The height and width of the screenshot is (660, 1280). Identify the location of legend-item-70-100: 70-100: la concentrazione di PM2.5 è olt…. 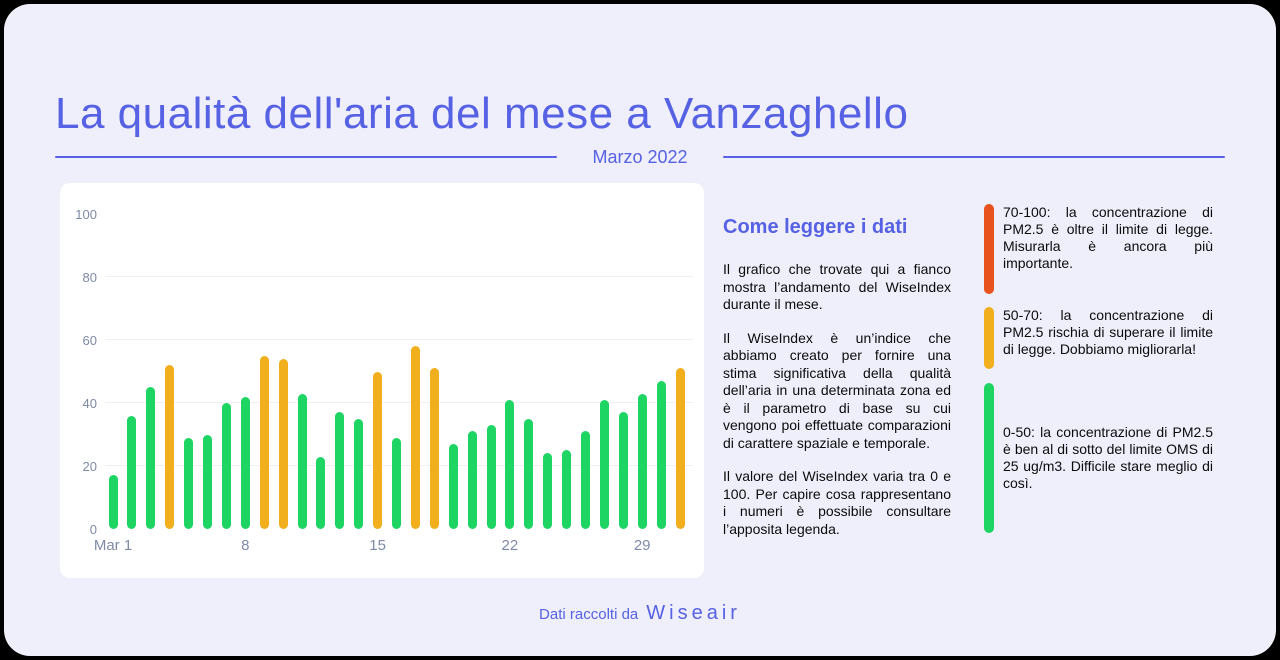
(1098, 249).